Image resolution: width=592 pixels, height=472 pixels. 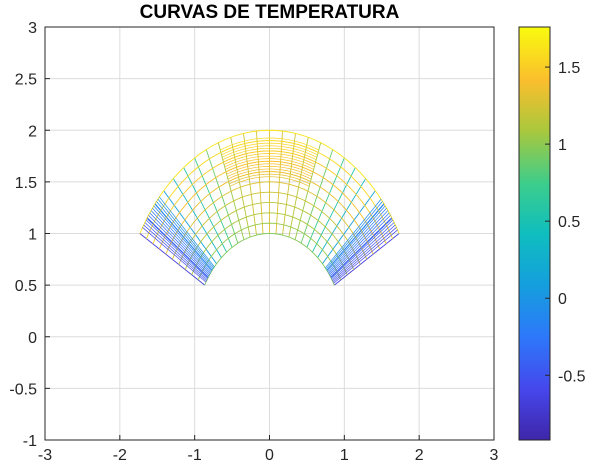 I want to click on colorbar-tick-label: -0.5, so click(x=572, y=376).